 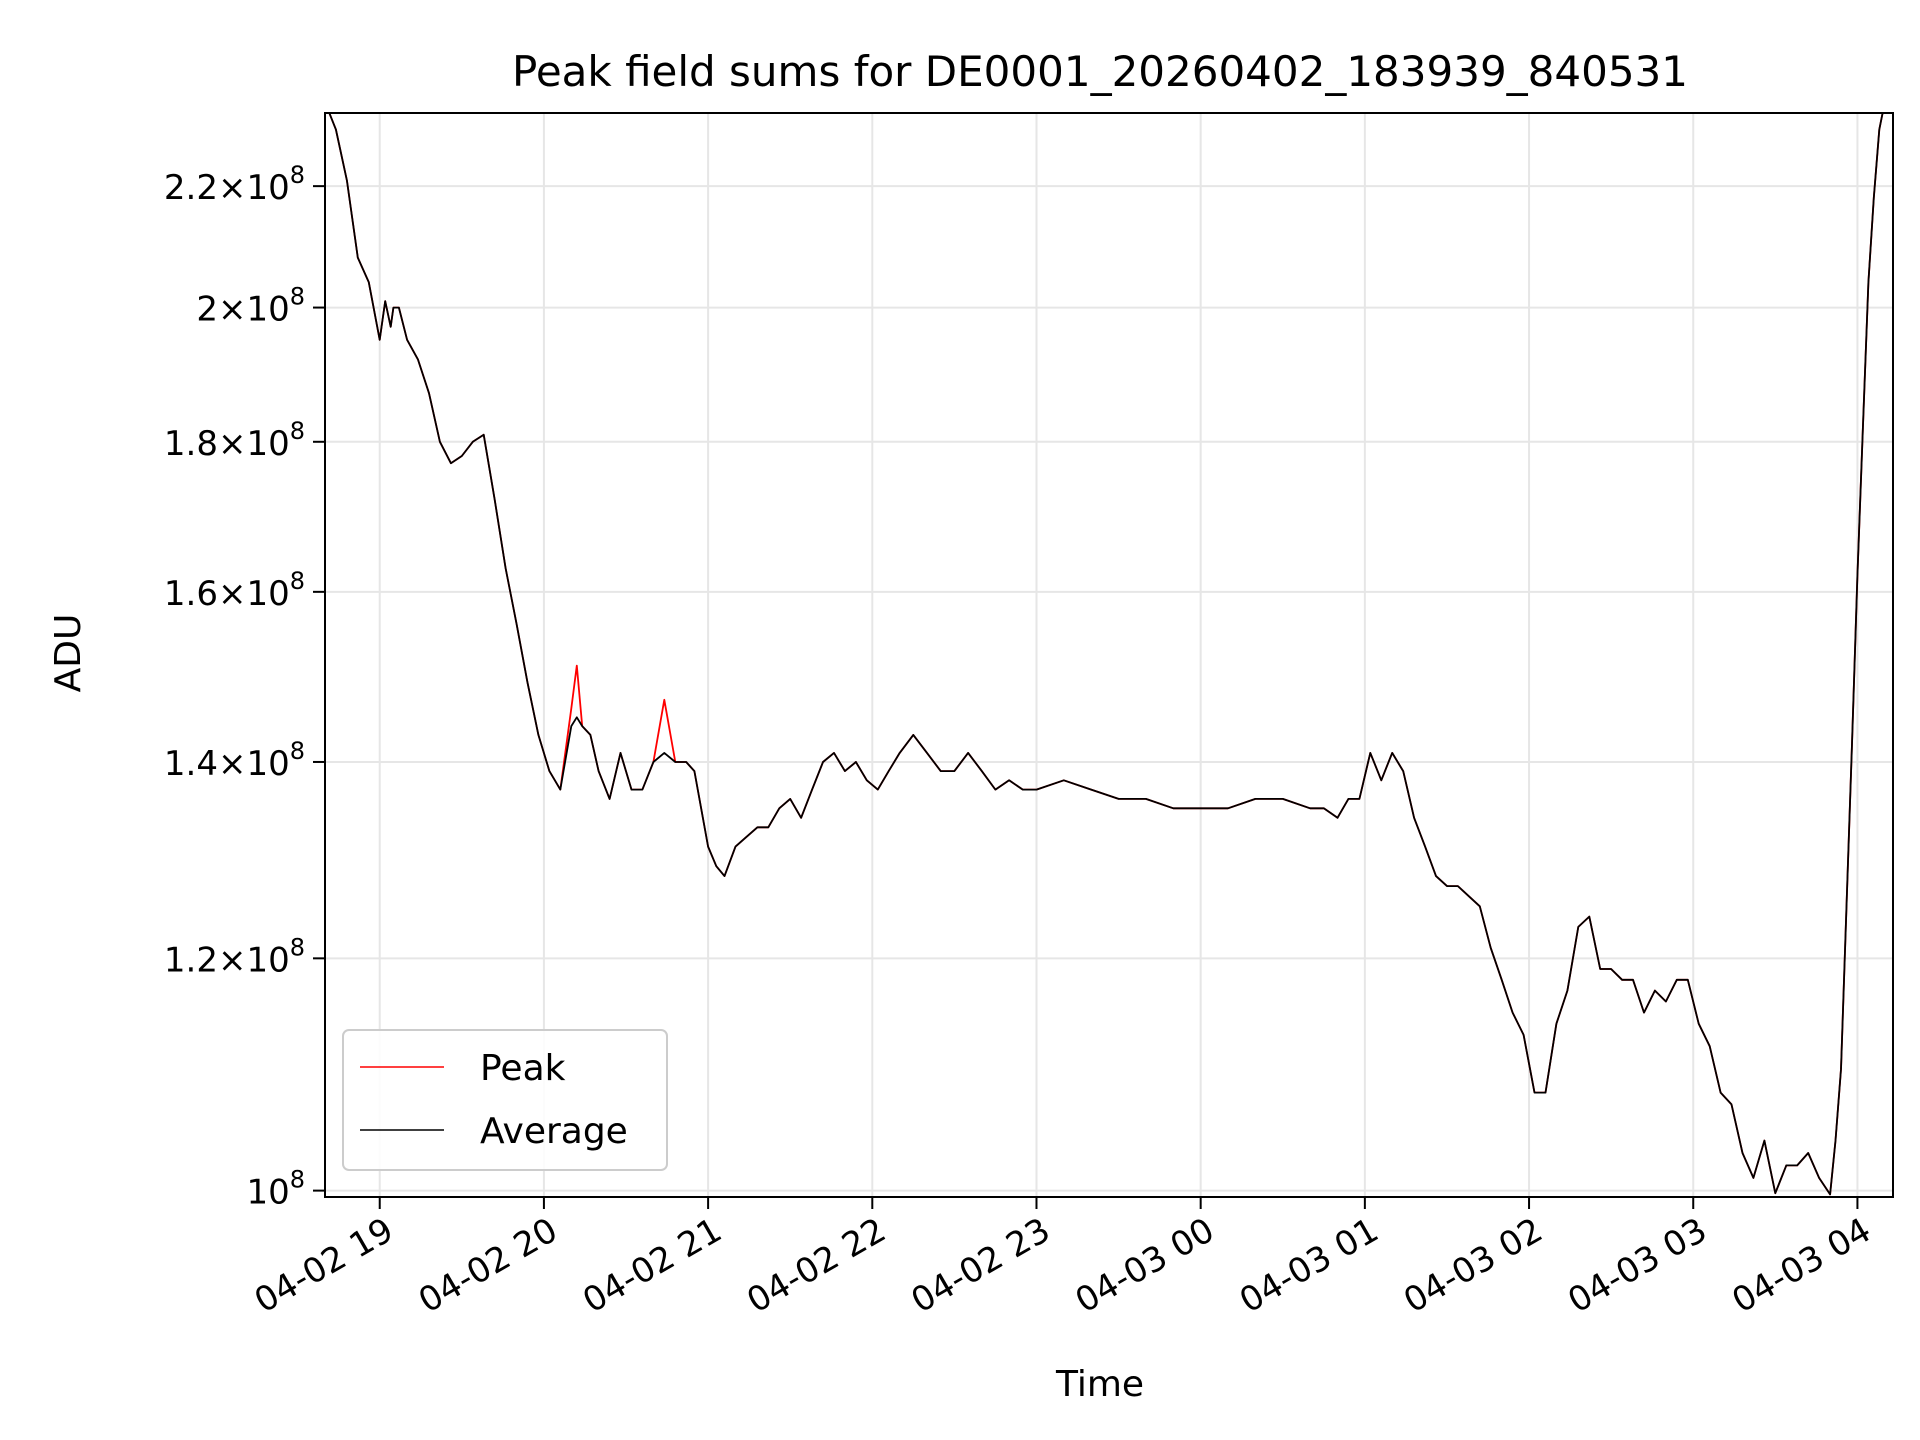 I want to click on legend: Peak Average, so click(x=505, y=1100).